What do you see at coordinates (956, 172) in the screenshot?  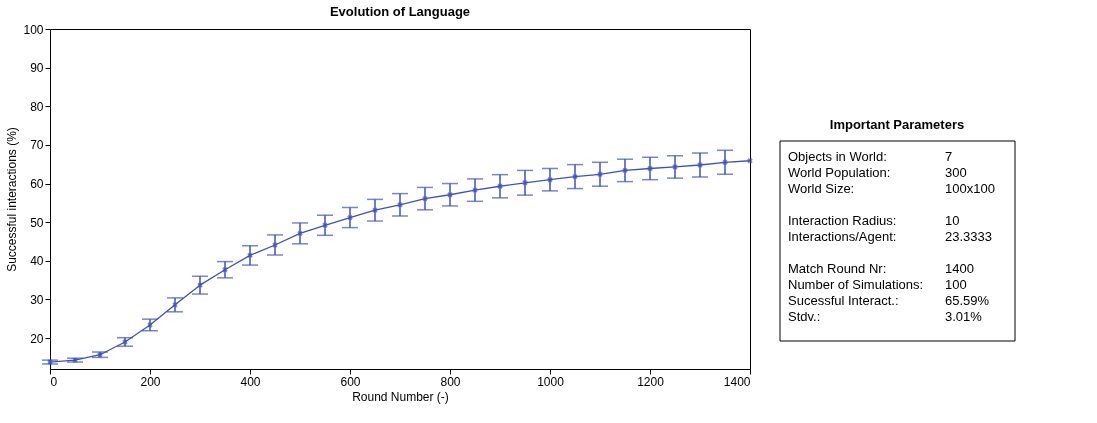 I see `text: 300` at bounding box center [956, 172].